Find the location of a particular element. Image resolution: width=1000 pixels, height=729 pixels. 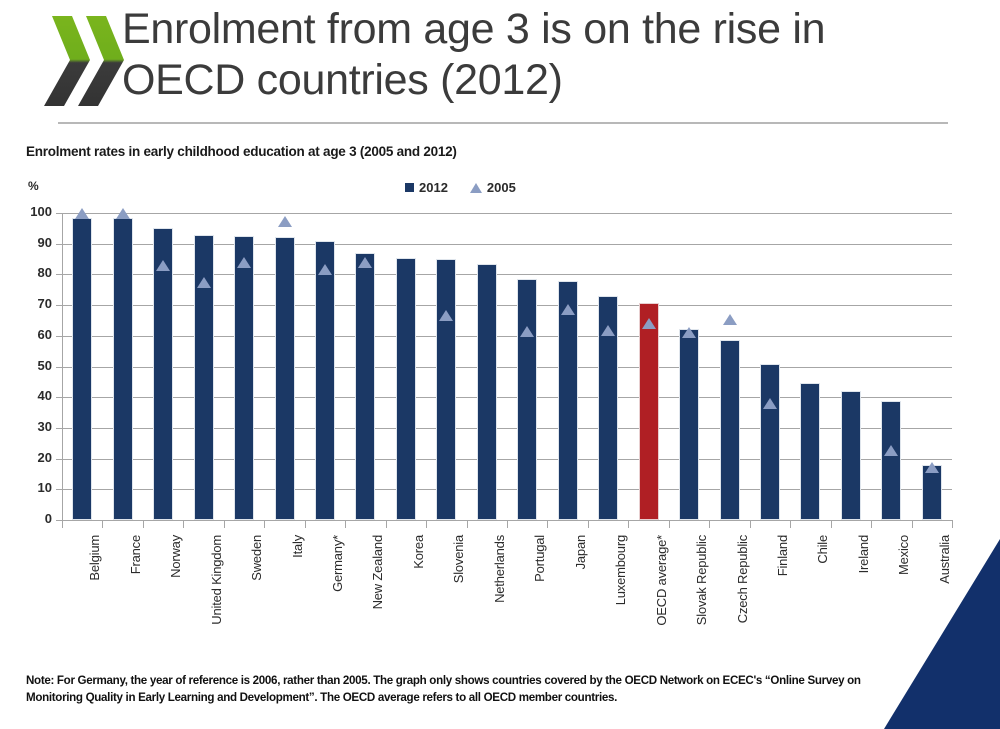

marker-2005-luxembourg is located at coordinates (608, 331).